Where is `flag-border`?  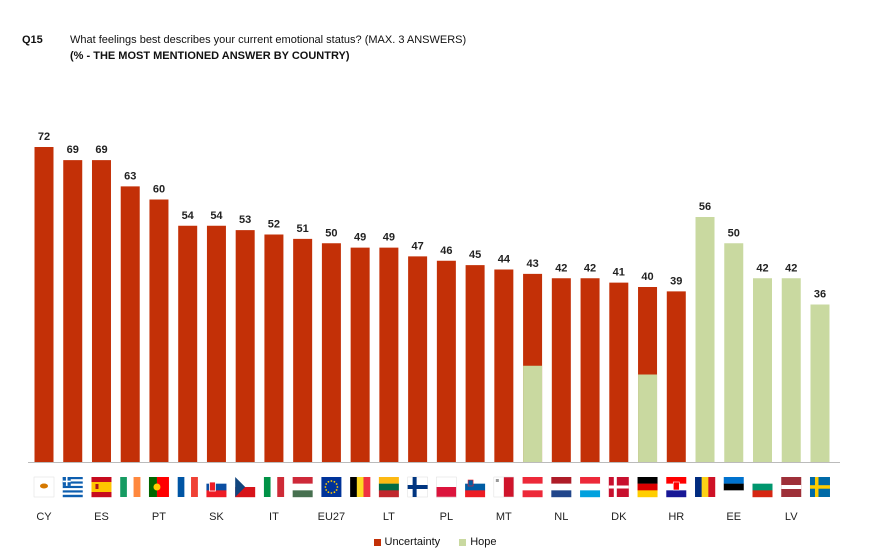
flag-border is located at coordinates (446, 487).